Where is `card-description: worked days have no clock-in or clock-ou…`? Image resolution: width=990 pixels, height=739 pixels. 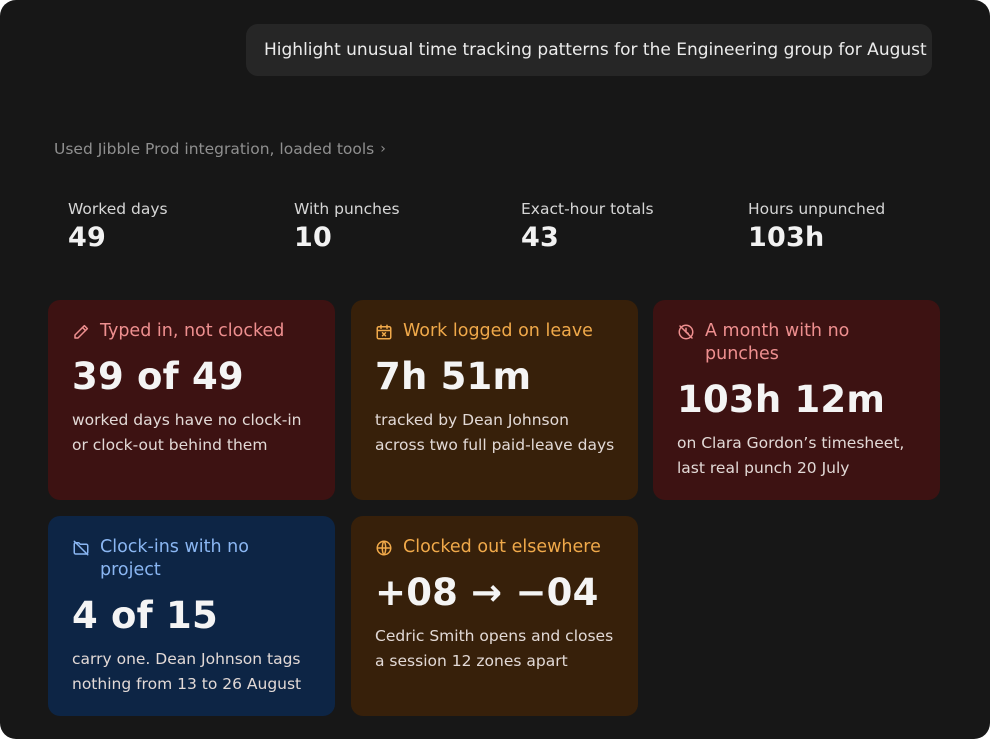 card-description: worked days have no clock-in or clock-ou… is located at coordinates (187, 432).